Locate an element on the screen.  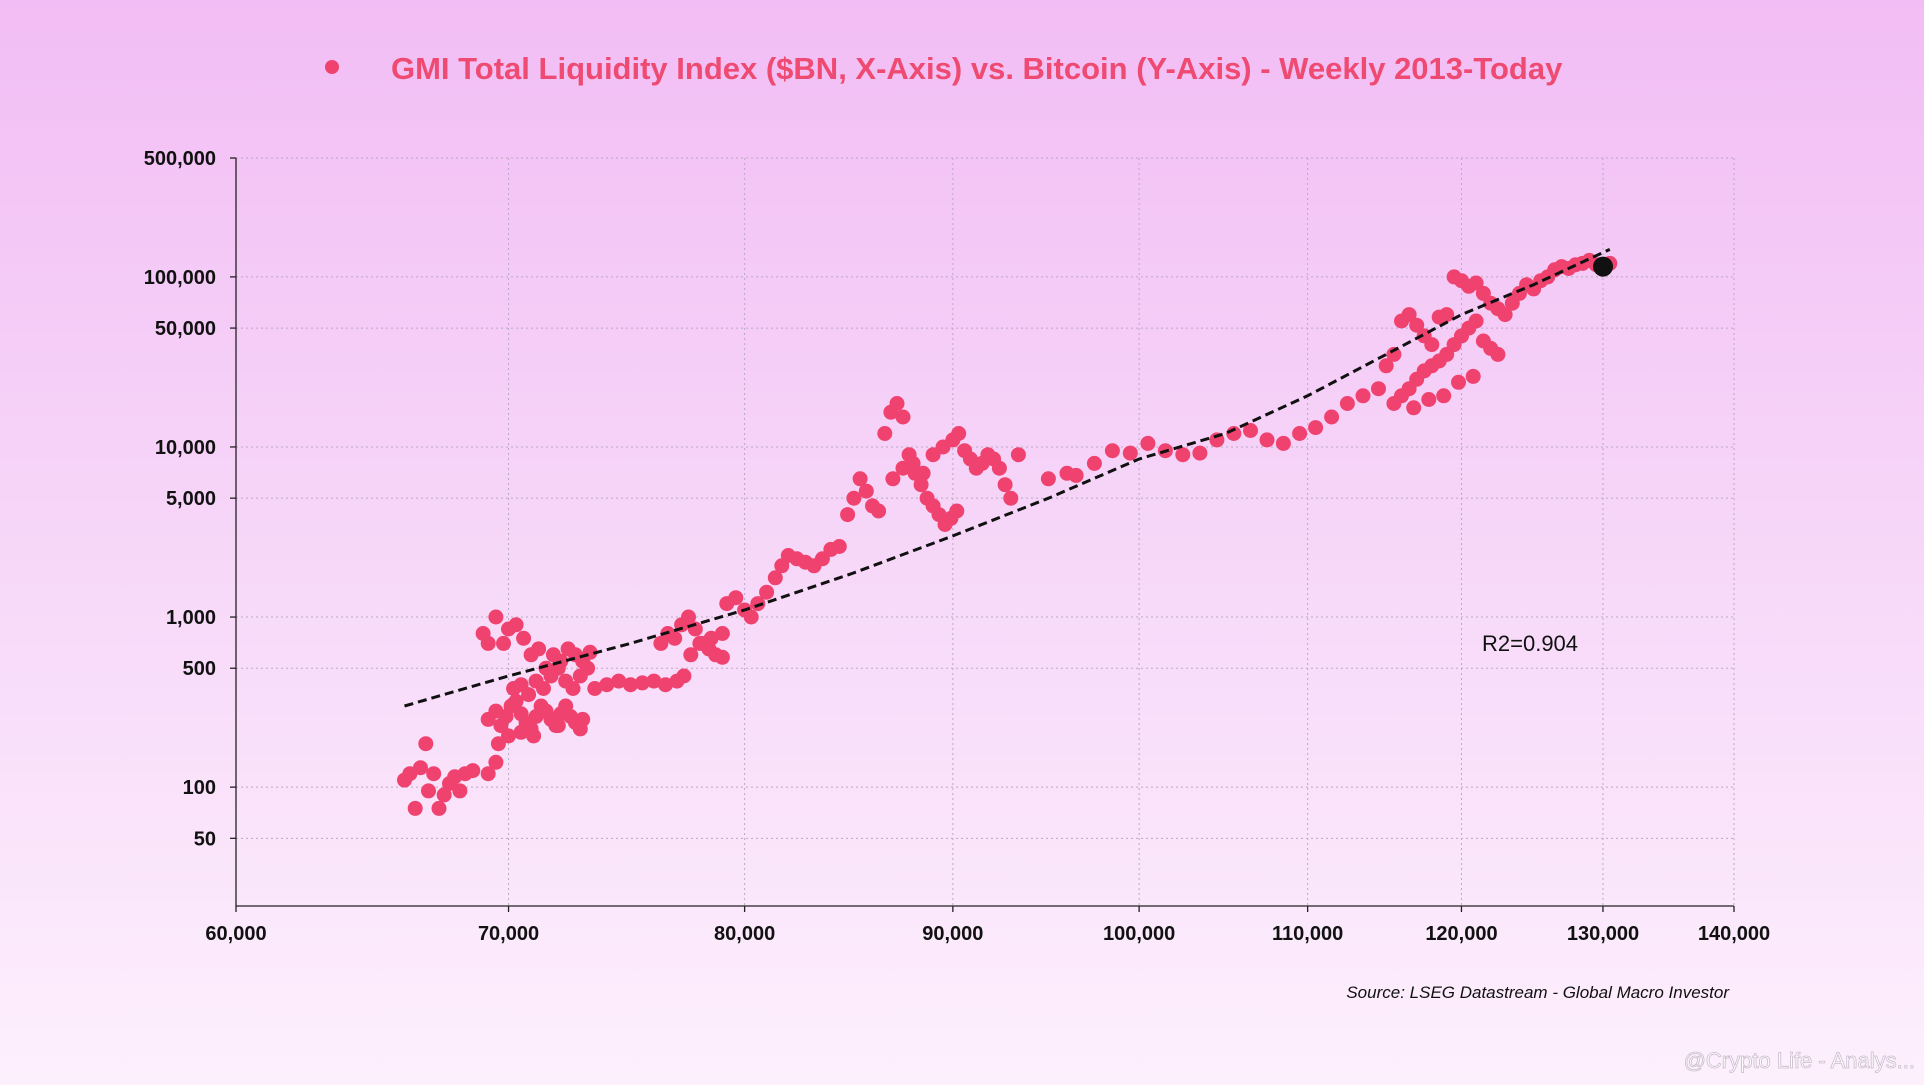
y-tick-label: 50 is located at coordinates (205, 839).